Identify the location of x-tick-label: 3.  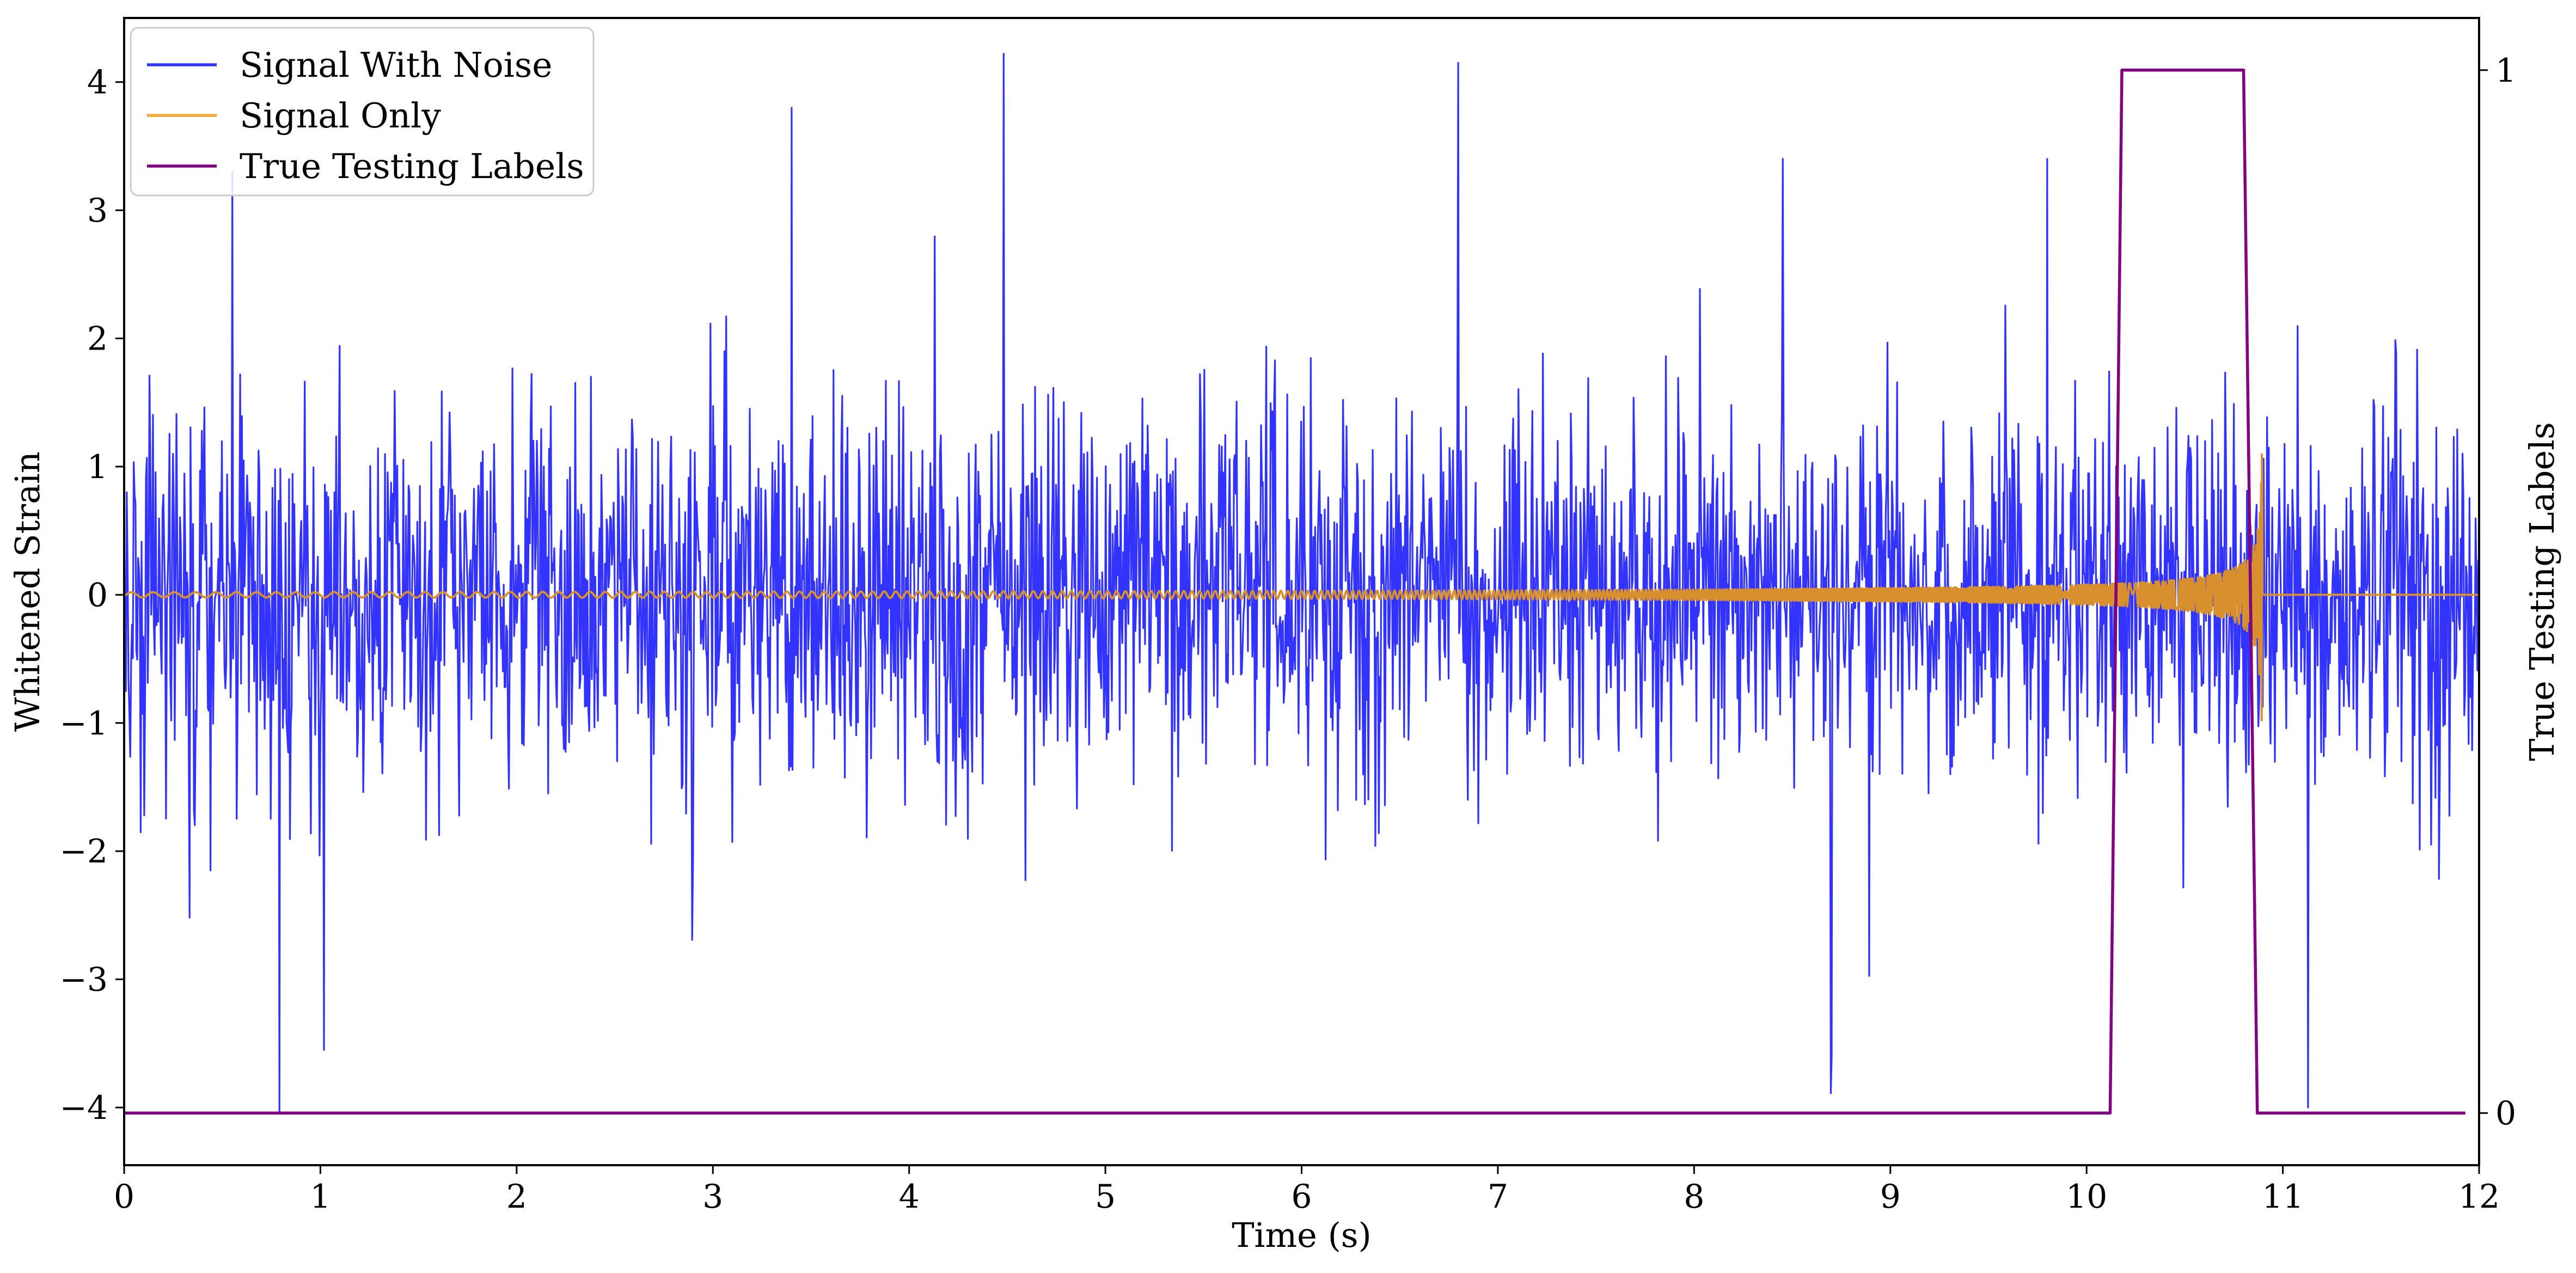
(712, 1197).